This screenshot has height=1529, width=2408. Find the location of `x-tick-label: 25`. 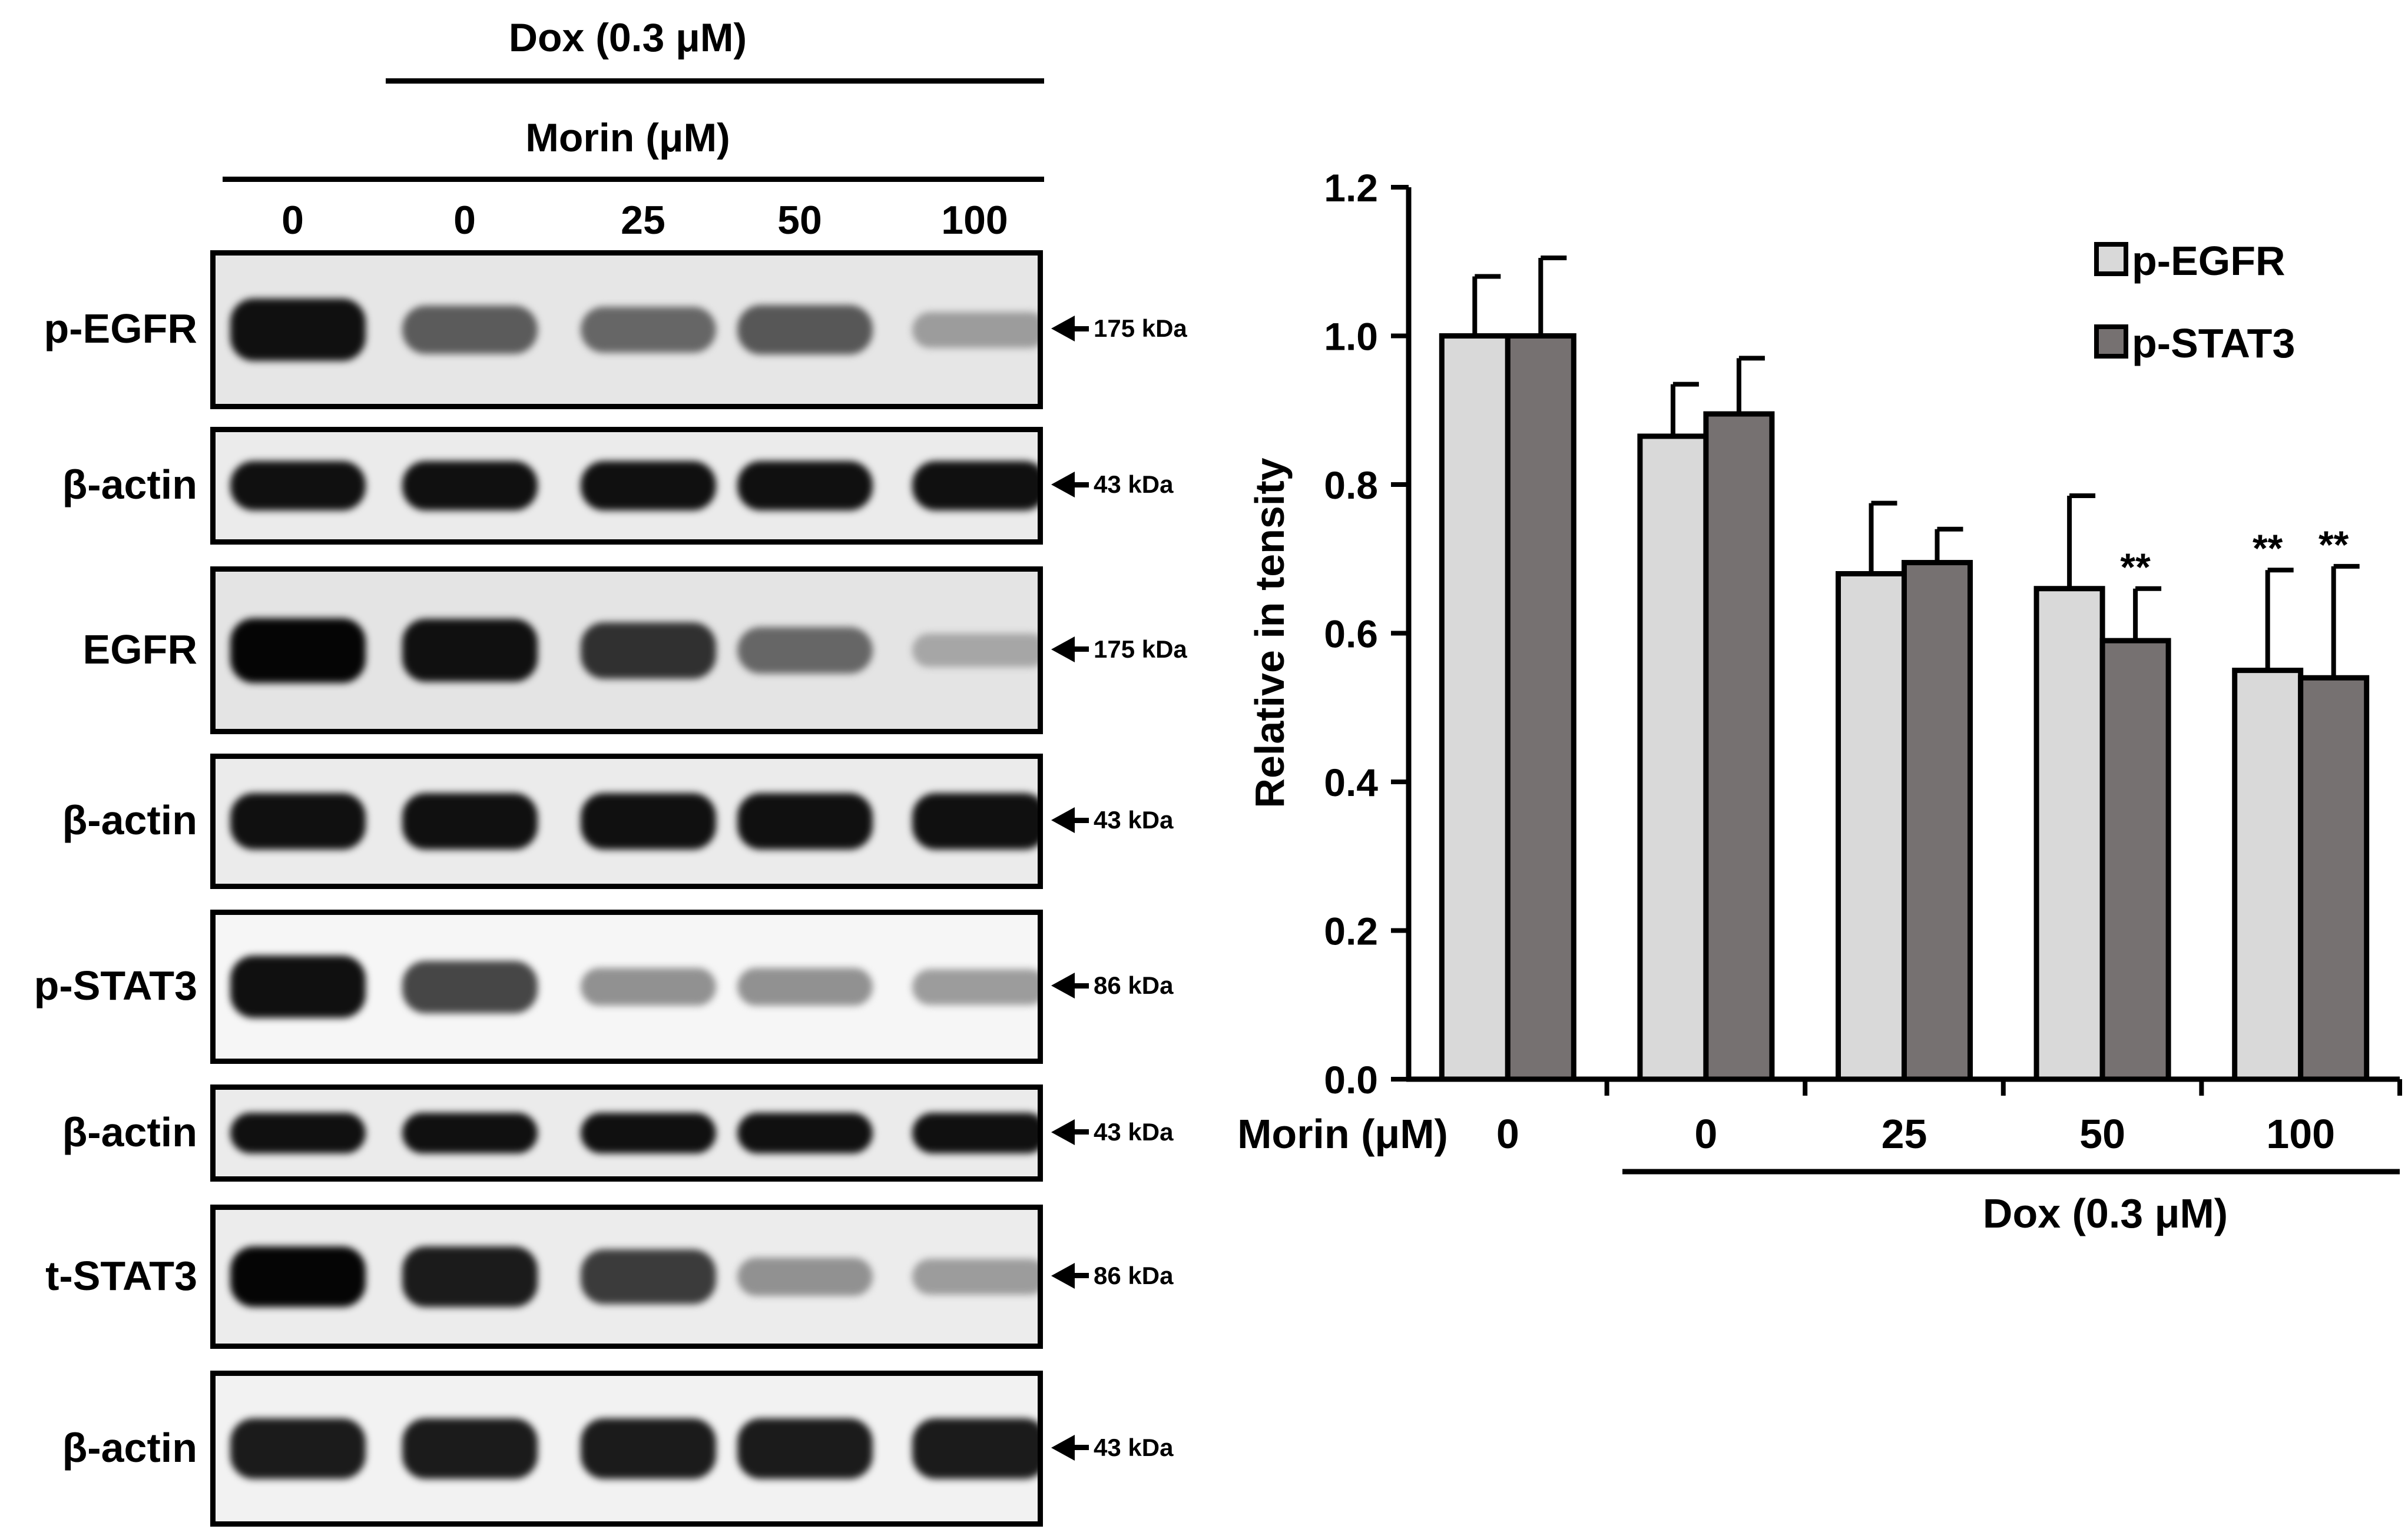

x-tick-label: 25 is located at coordinates (1904, 1134).